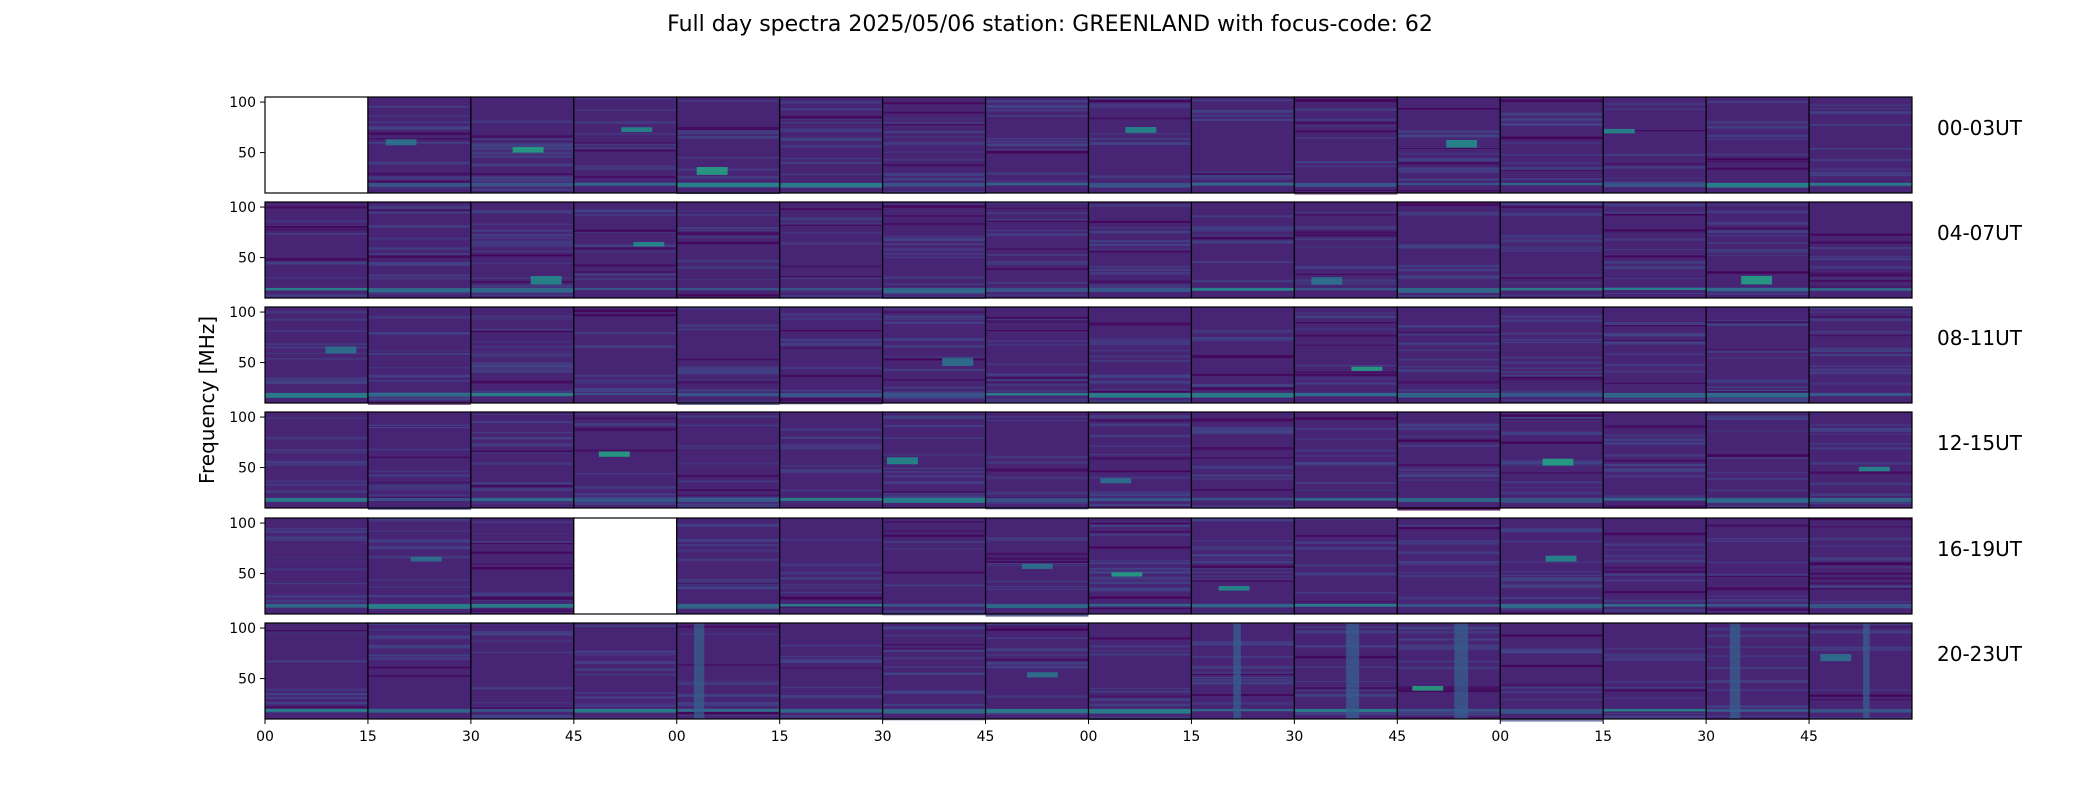  Describe the element at coordinates (247, 154) in the screenshot. I see `y-tick-label: 50` at that location.